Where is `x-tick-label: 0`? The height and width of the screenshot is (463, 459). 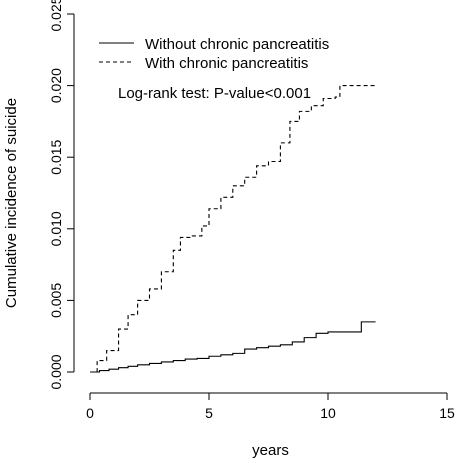 x-tick-label: 0 is located at coordinates (90, 413).